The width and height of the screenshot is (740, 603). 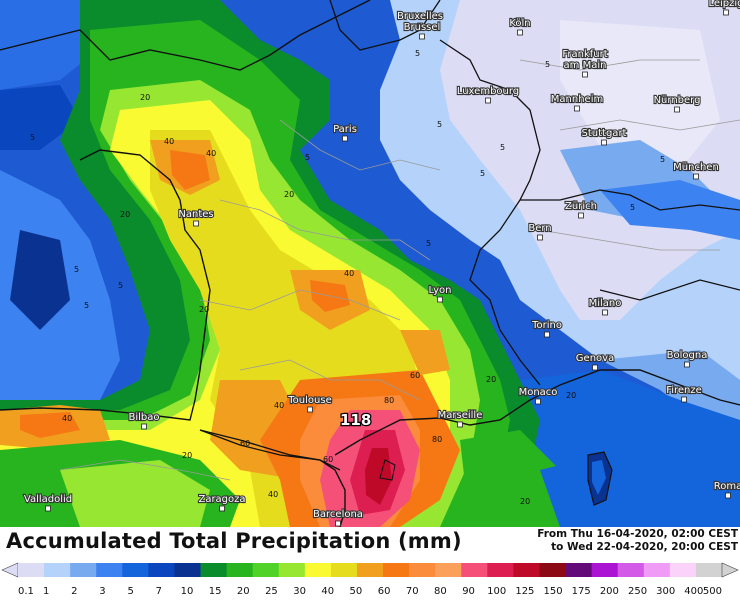 What do you see at coordinates (243, 591) in the screenshot?
I see `legend-value-label: 20` at bounding box center [243, 591].